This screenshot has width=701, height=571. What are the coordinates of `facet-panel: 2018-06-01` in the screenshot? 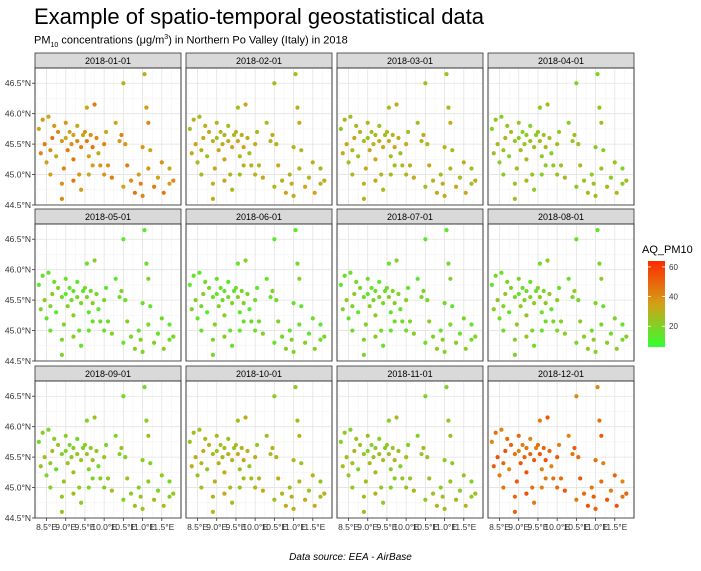 It's located at (259, 285).